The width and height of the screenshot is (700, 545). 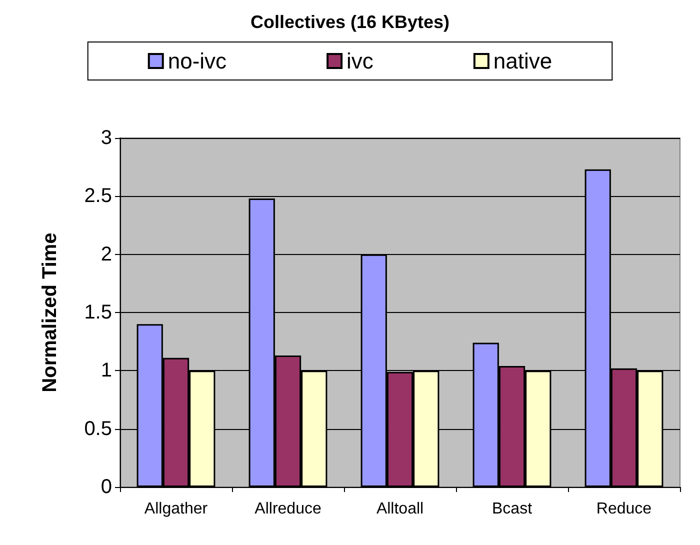 What do you see at coordinates (106, 487) in the screenshot?
I see `y-tick-label: 0` at bounding box center [106, 487].